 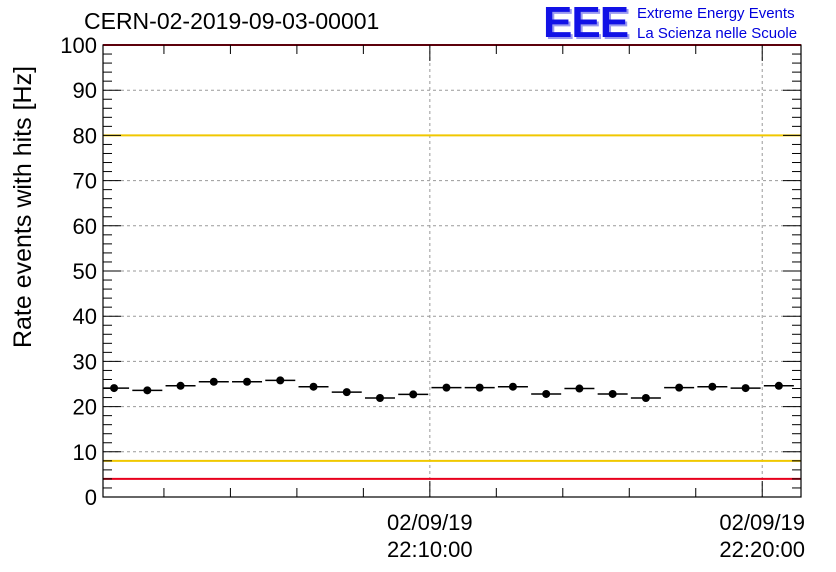 I want to click on y-tick-label: 90, so click(x=85, y=90).